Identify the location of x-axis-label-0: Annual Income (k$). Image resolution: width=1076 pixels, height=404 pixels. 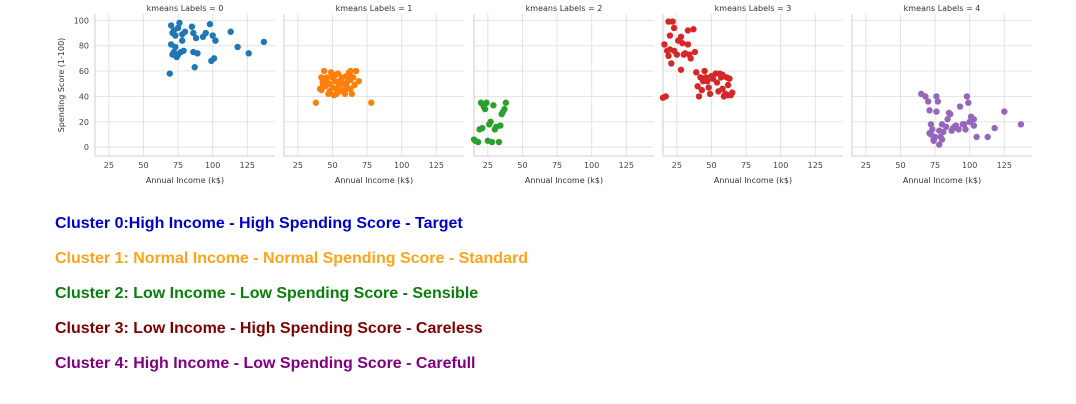
(185, 180).